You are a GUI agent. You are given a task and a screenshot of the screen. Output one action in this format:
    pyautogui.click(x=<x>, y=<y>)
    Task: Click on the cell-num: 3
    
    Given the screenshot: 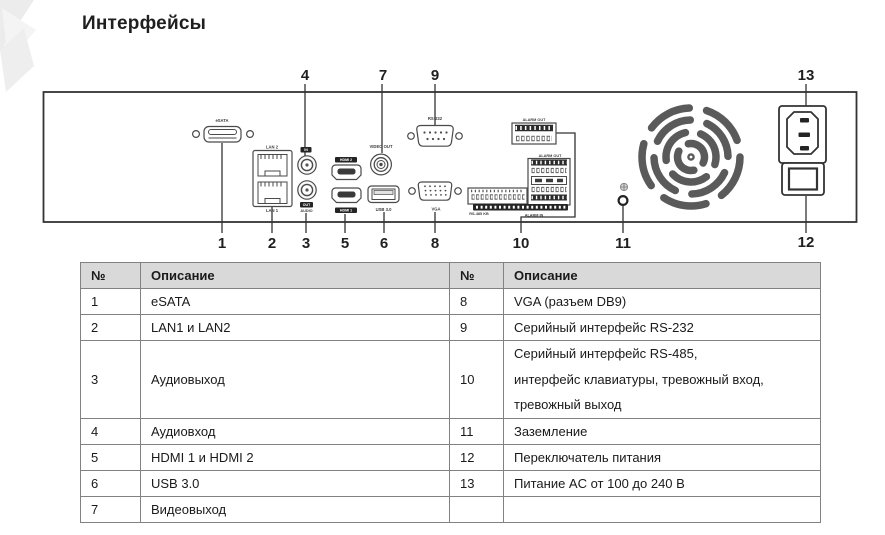 What is the action you would take?
    pyautogui.click(x=110, y=379)
    